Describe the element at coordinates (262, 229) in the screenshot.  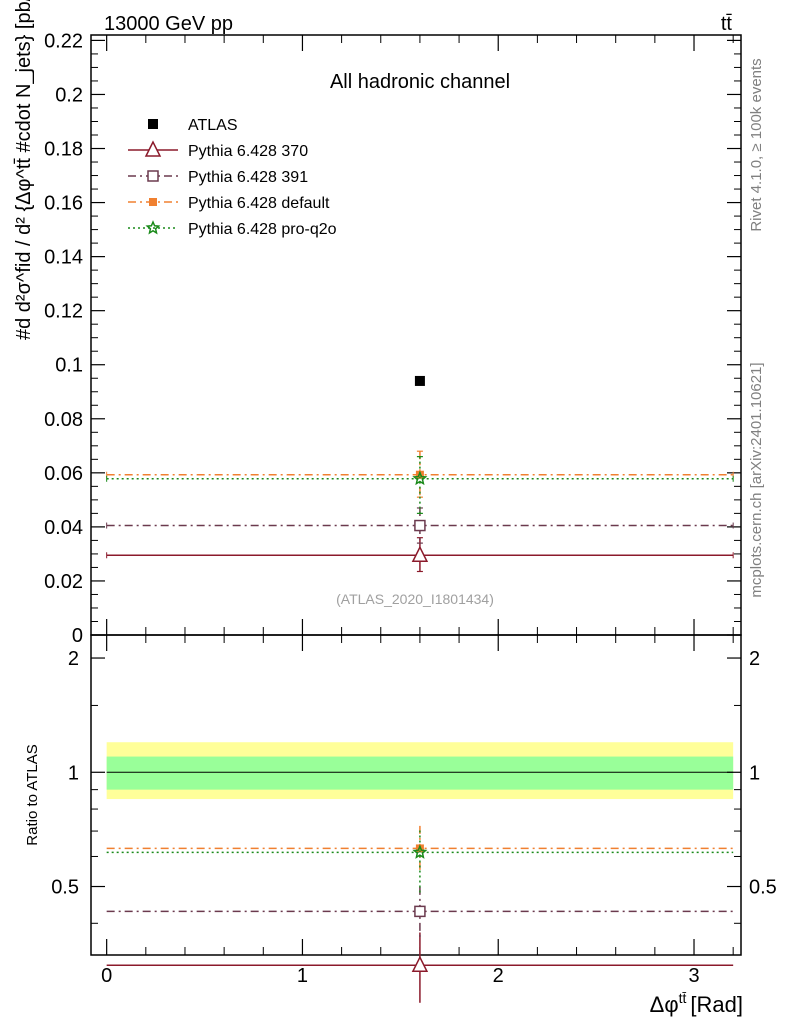
I see `legend-label-4: Pythia 6.428 pro-q2o` at that location.